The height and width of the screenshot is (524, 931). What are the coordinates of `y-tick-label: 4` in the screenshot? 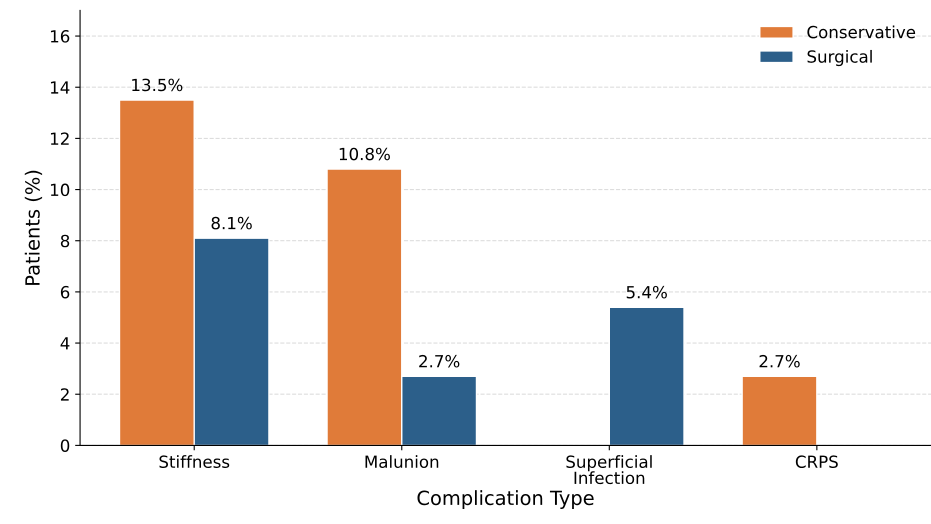 It's located at (65, 343).